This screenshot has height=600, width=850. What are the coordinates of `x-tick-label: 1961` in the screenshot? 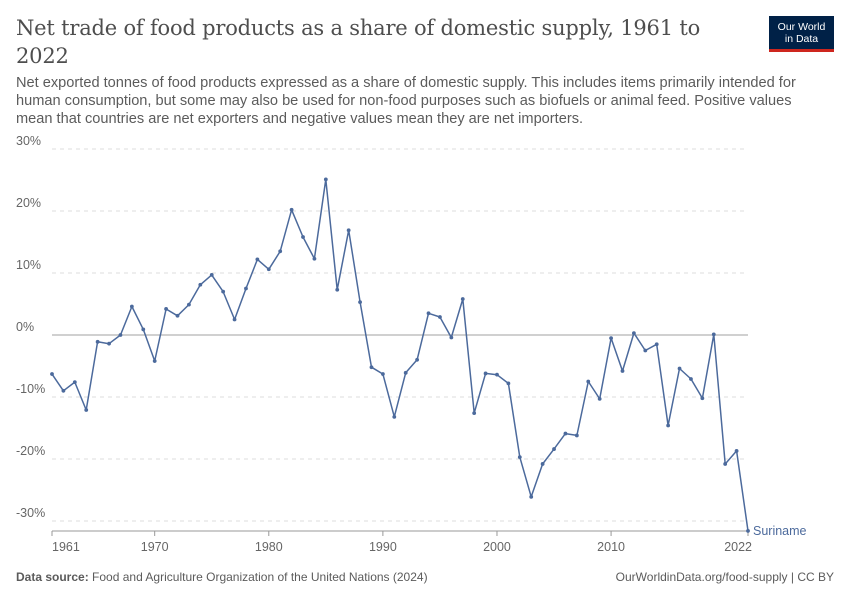 It's located at (66, 547).